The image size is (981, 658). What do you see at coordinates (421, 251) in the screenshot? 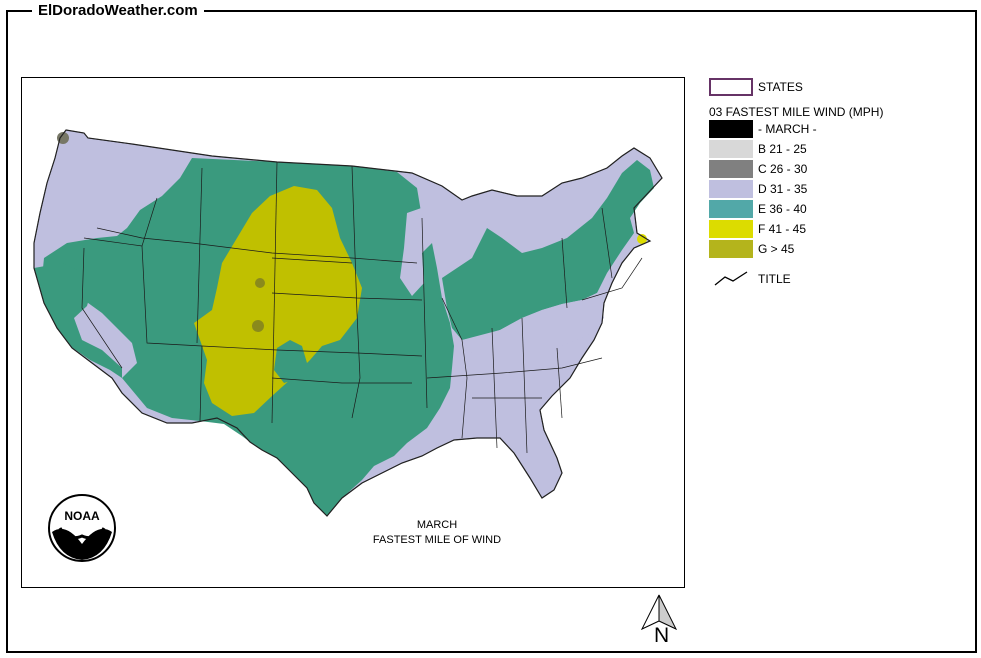
I see `map-zone-d-lakes` at bounding box center [421, 251].